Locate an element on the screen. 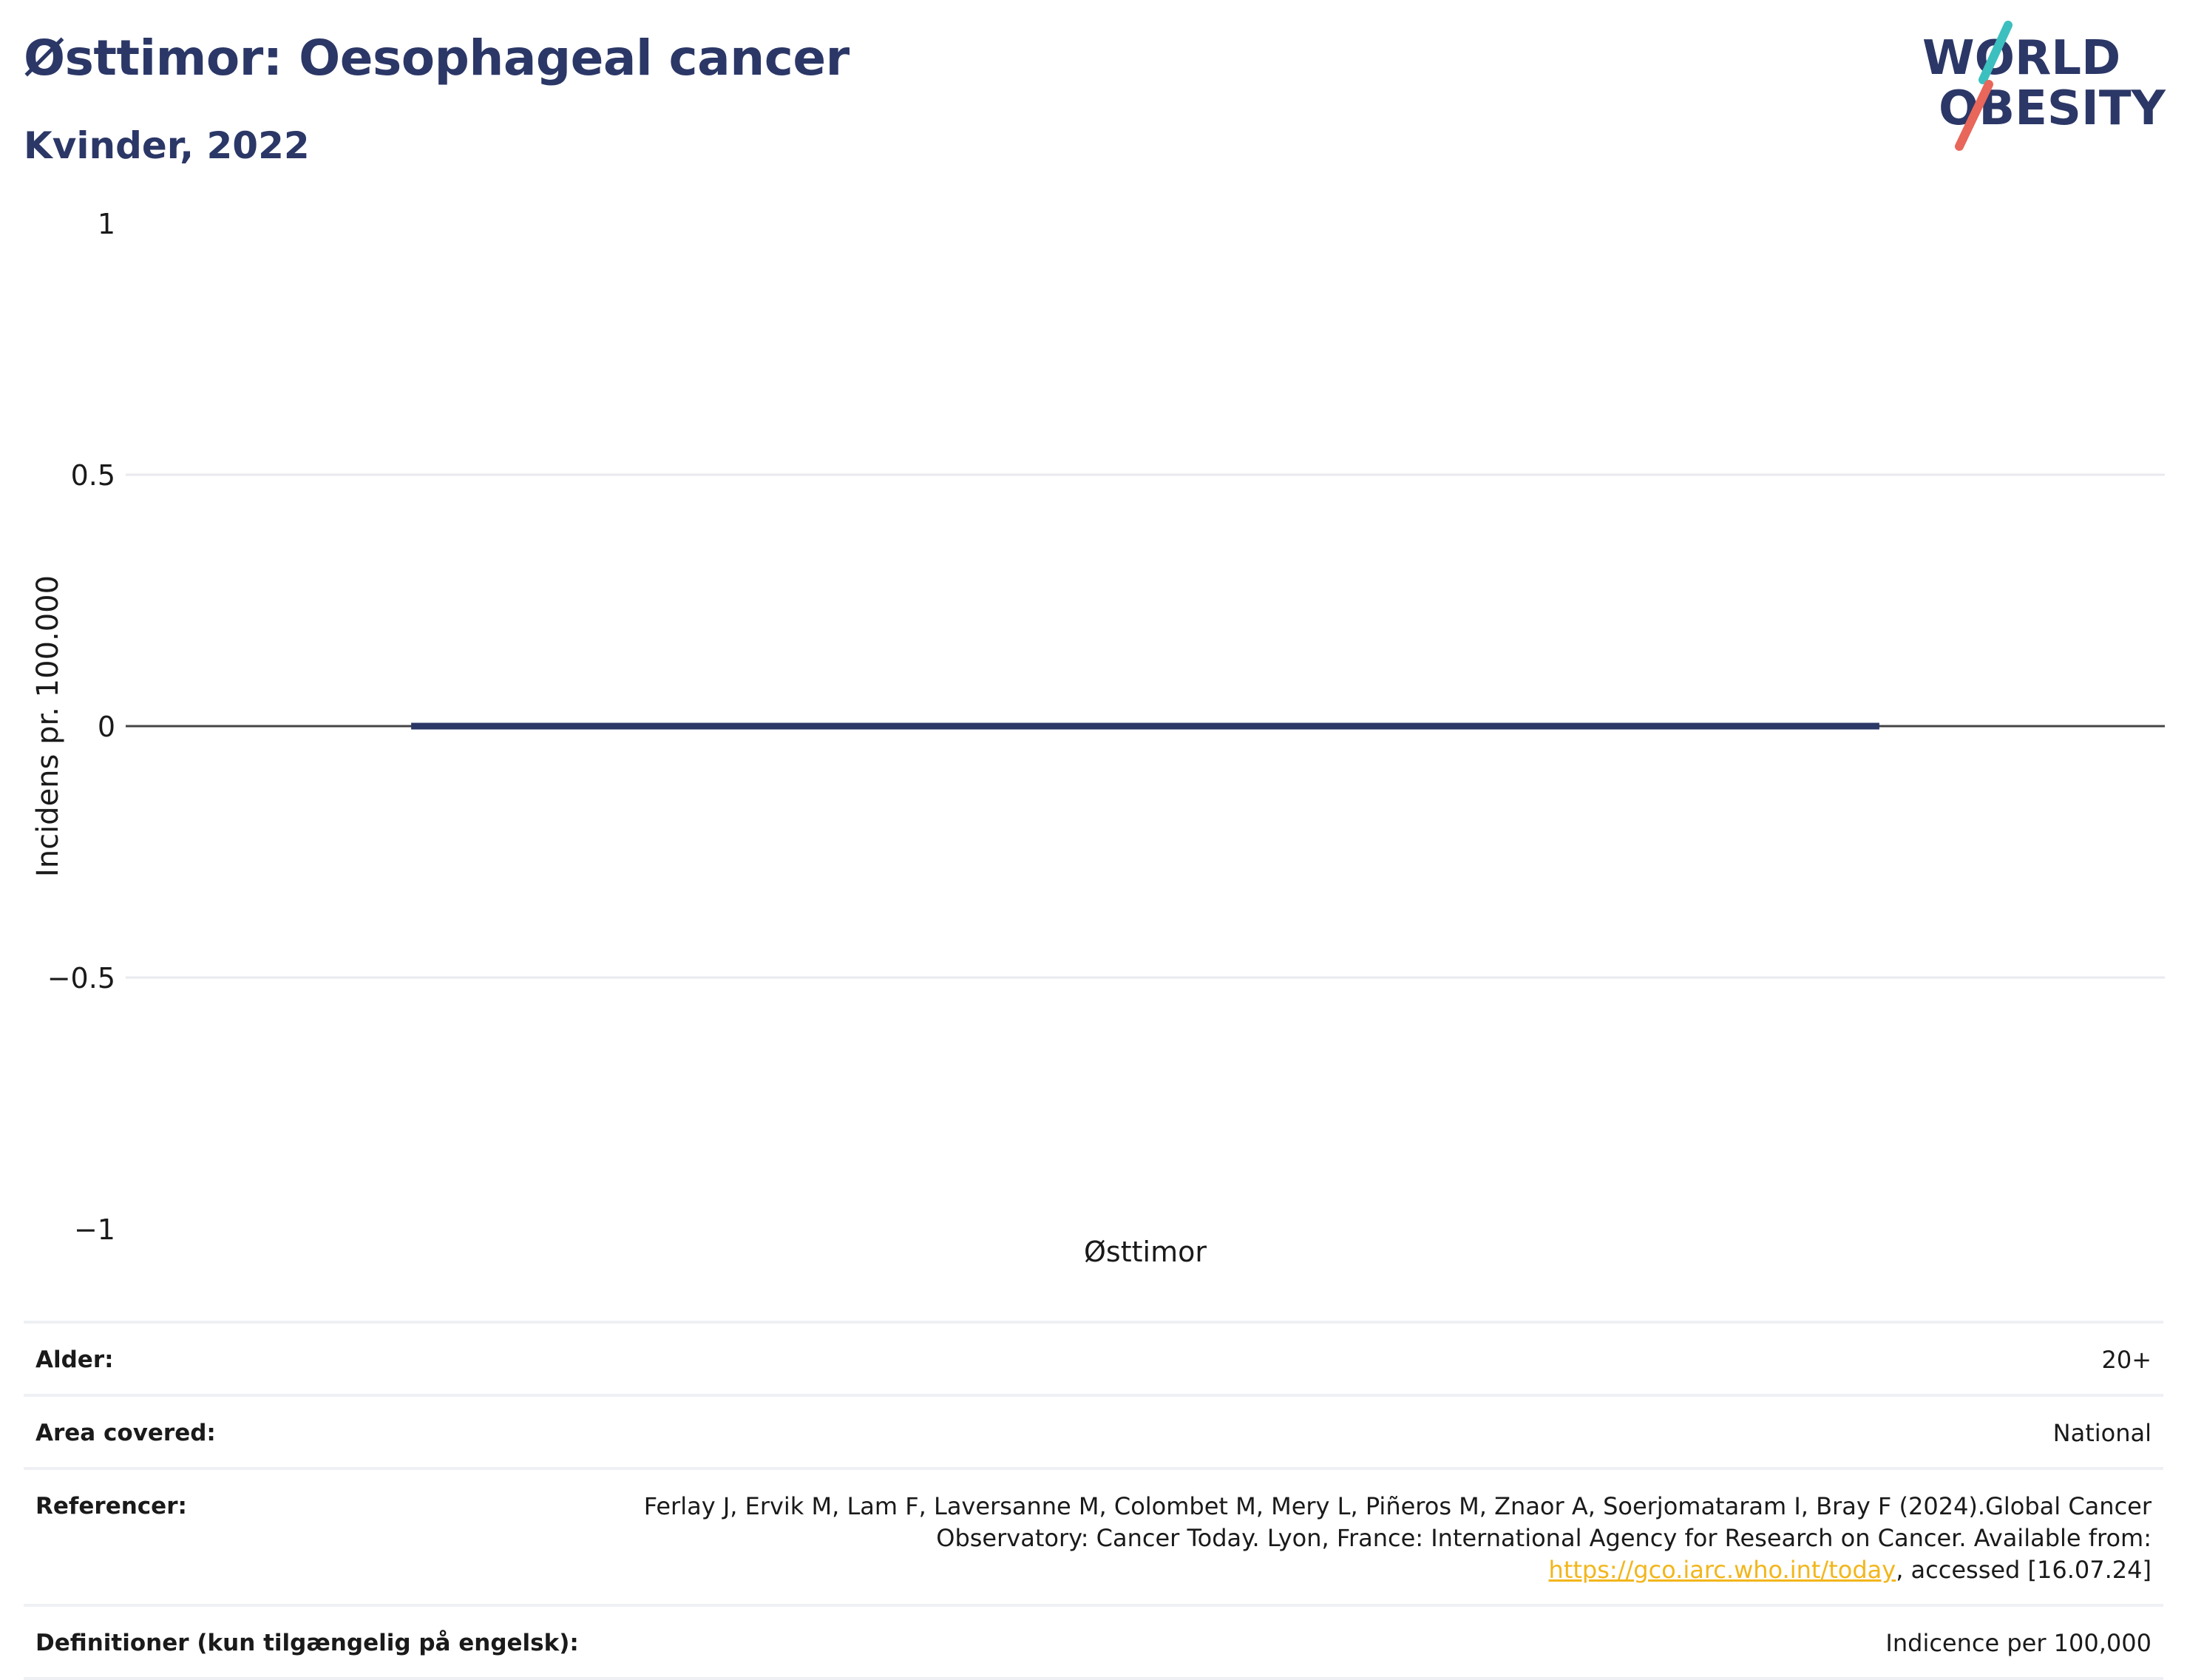  meta-row-area: Area covered: National is located at coordinates (1093, 1431).